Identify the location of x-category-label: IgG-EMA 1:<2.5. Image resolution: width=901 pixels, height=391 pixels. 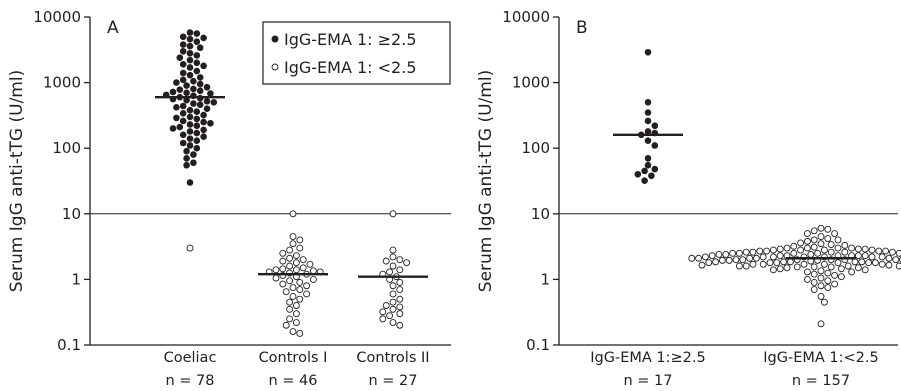
(820, 358).